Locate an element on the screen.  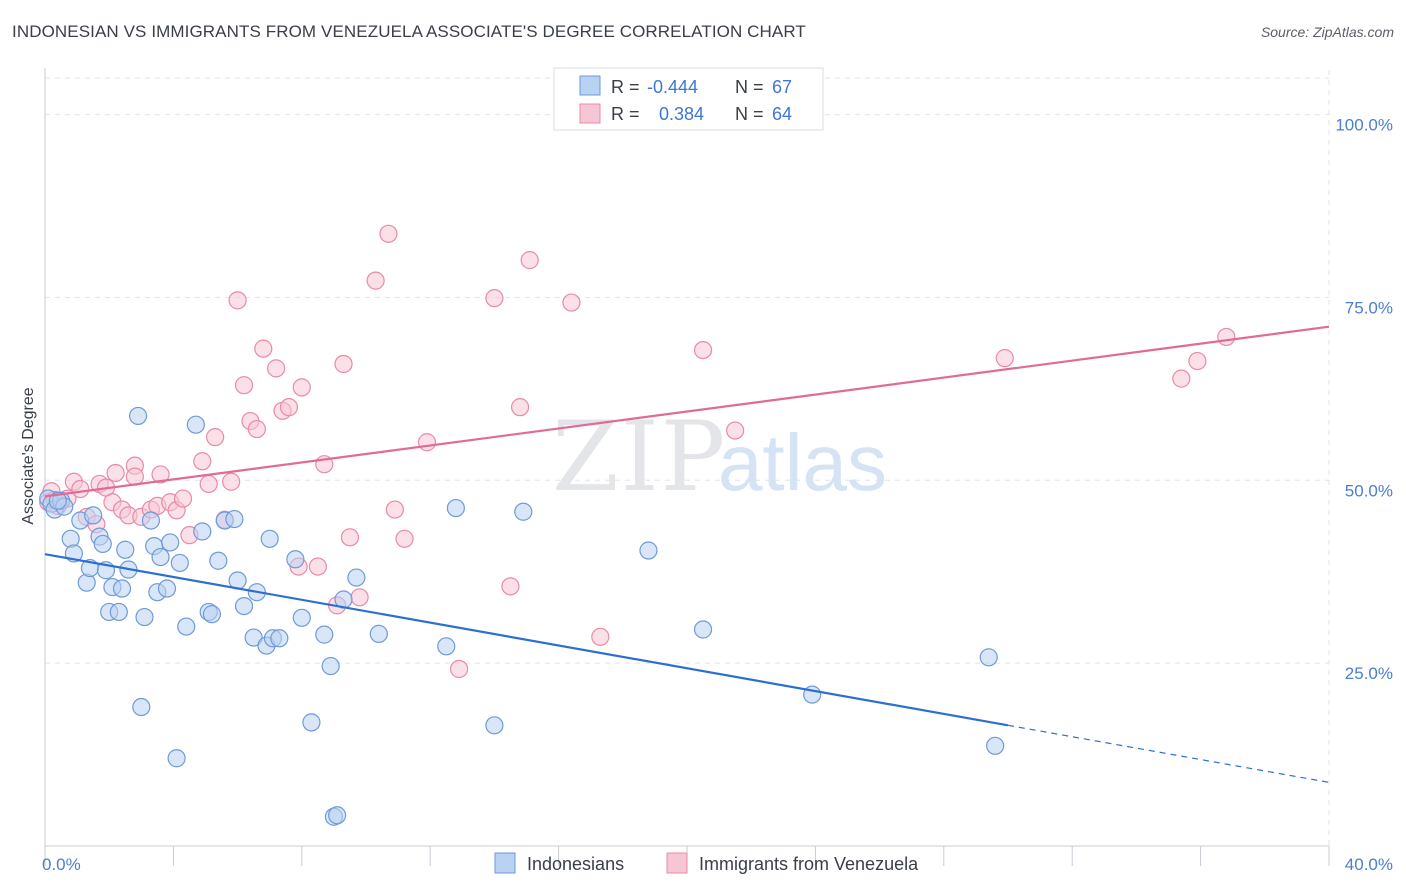
stats-n-label-pink: N = is located at coordinates (749, 114).